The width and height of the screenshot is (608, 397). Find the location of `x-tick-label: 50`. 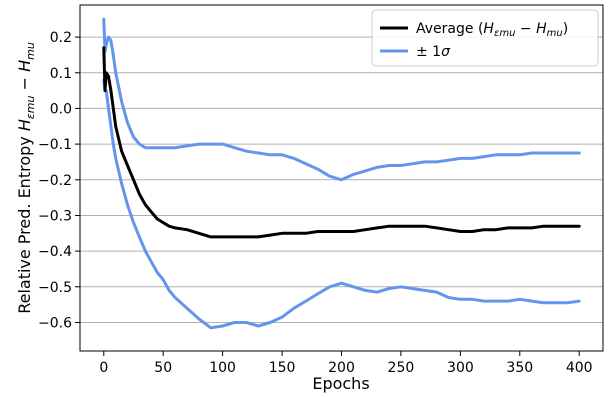

x-tick-label: 50 is located at coordinates (163, 368).